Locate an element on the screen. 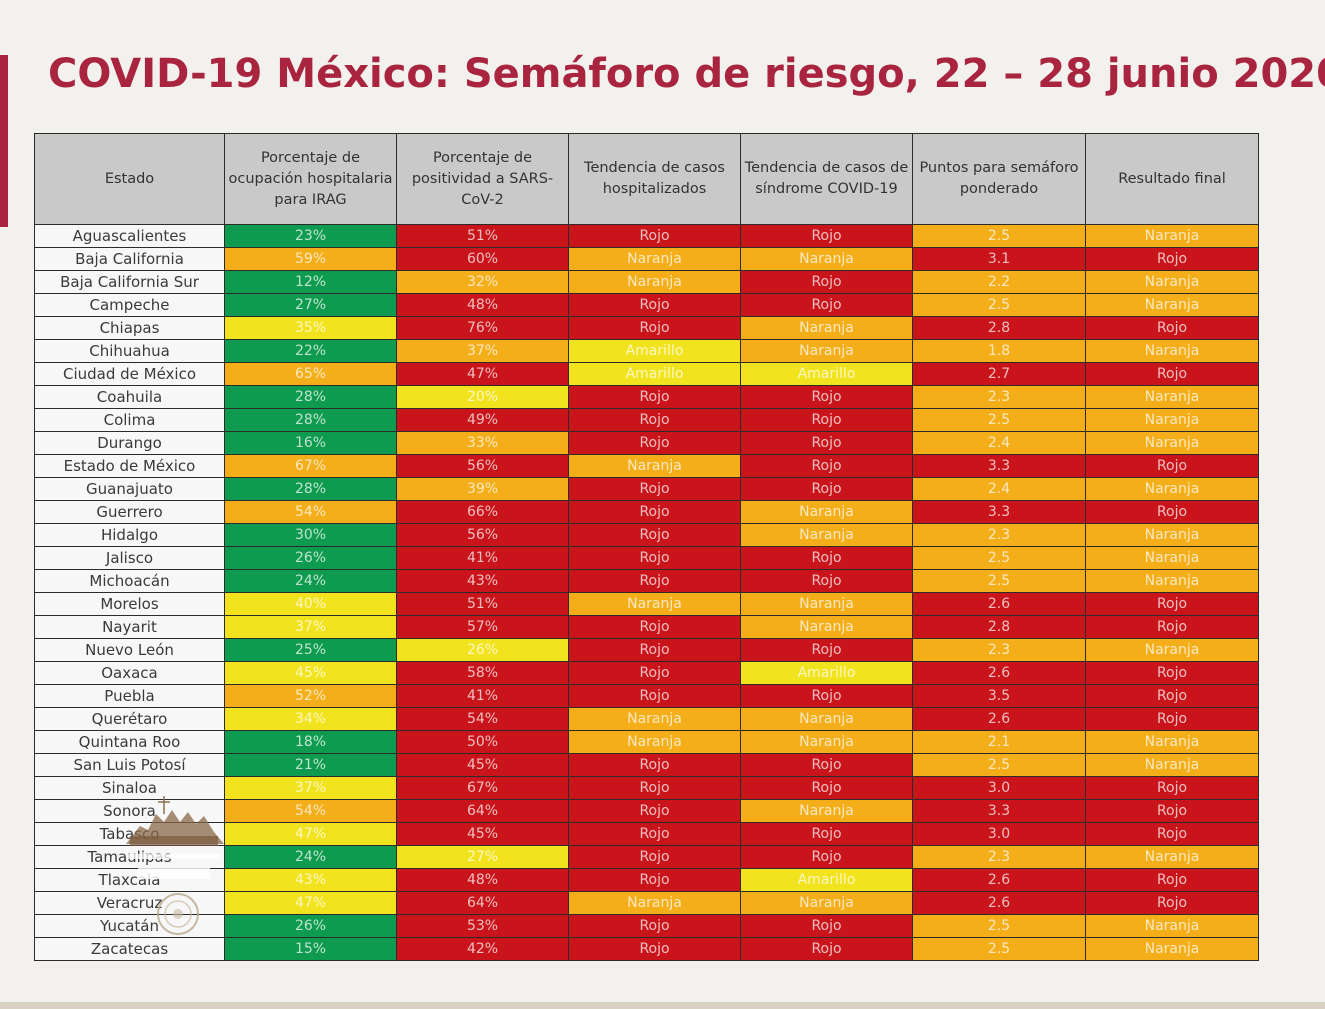  risk-cell: 2.8 is located at coordinates (999, 627).